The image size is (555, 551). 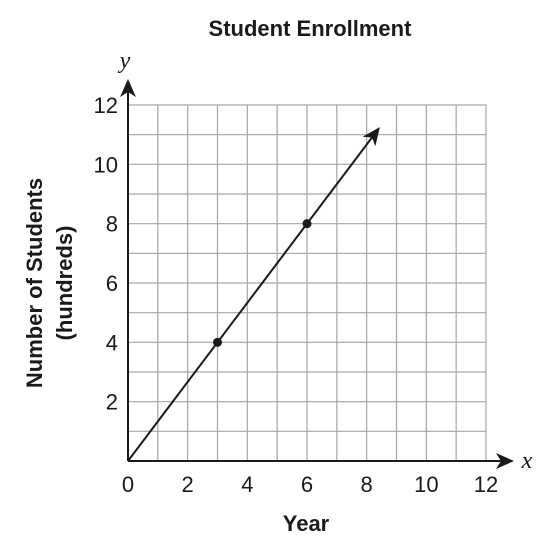 I want to click on x-tick-label: 4, so click(x=247, y=484).